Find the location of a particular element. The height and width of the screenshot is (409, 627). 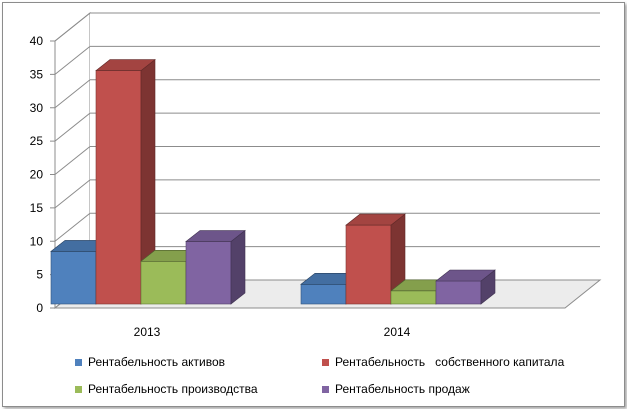

bar-1-1-front is located at coordinates (368, 264).